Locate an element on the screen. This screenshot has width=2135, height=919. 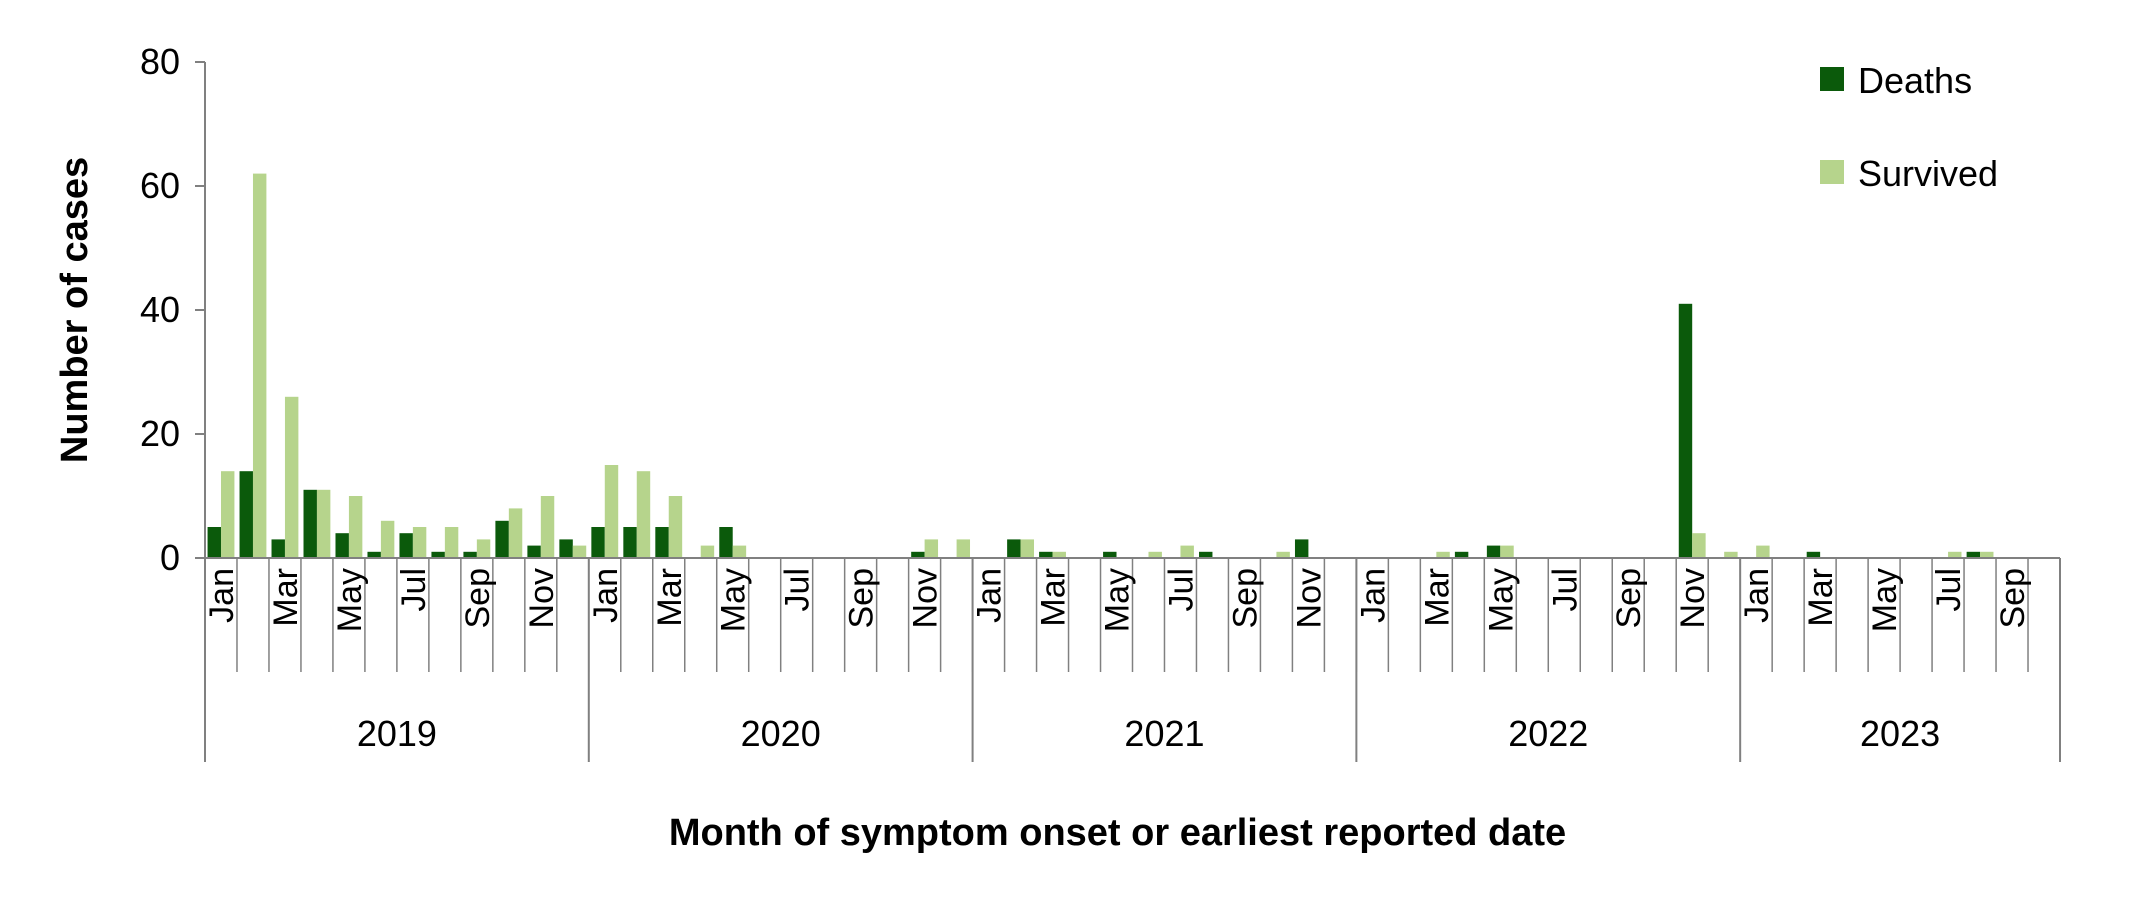
x-year-label: 2021 is located at coordinates (1164, 733).